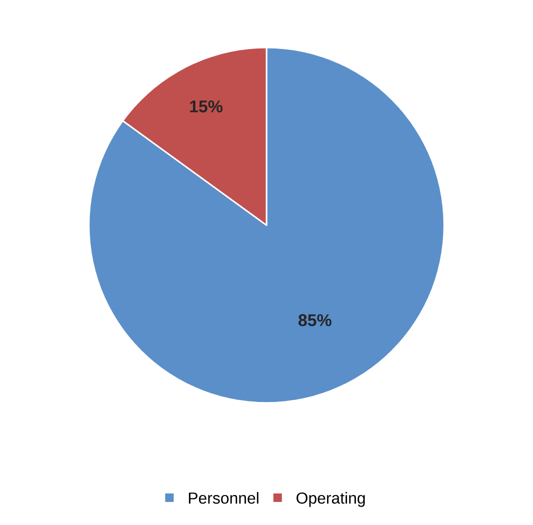 Image resolution: width=533 pixels, height=525 pixels. What do you see at coordinates (315, 320) in the screenshot?
I see `data-label: 85%` at bounding box center [315, 320].